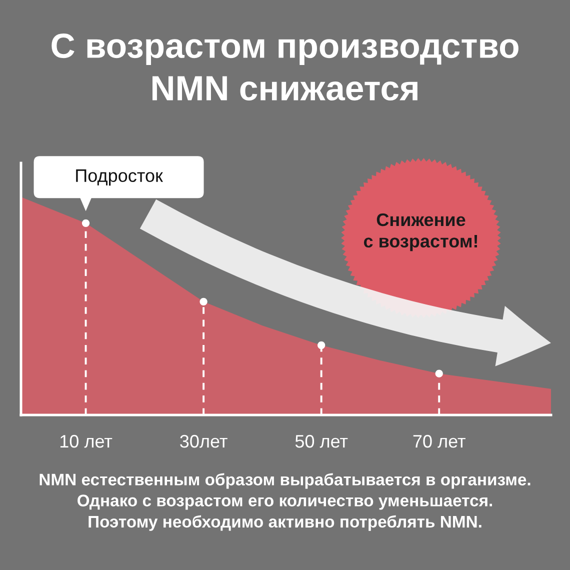 The height and width of the screenshot is (570, 570). Describe the element at coordinates (285, 67) in the screenshot. I see `chart-title: С возрастом производство NMN снижается` at that location.